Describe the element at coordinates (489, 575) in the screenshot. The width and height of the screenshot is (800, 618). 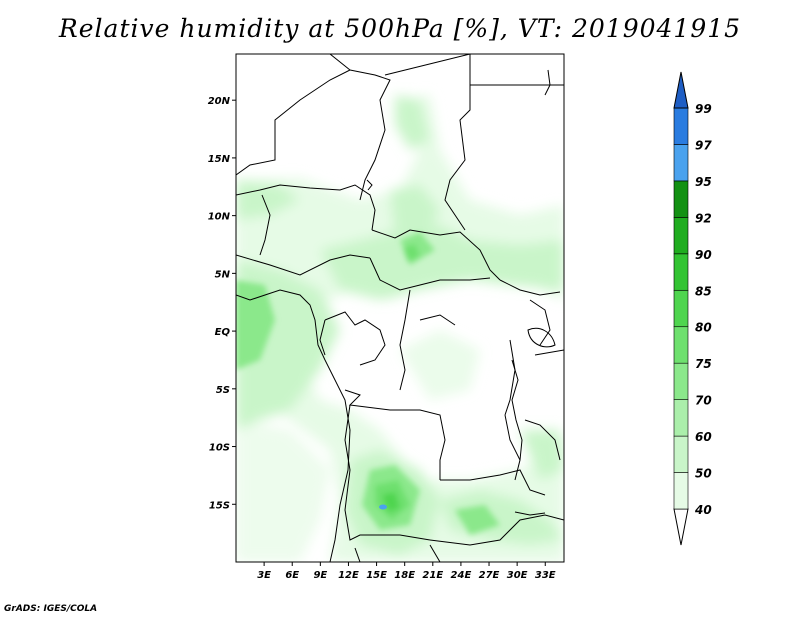
I see `lon-tick-label: 27E` at that location.